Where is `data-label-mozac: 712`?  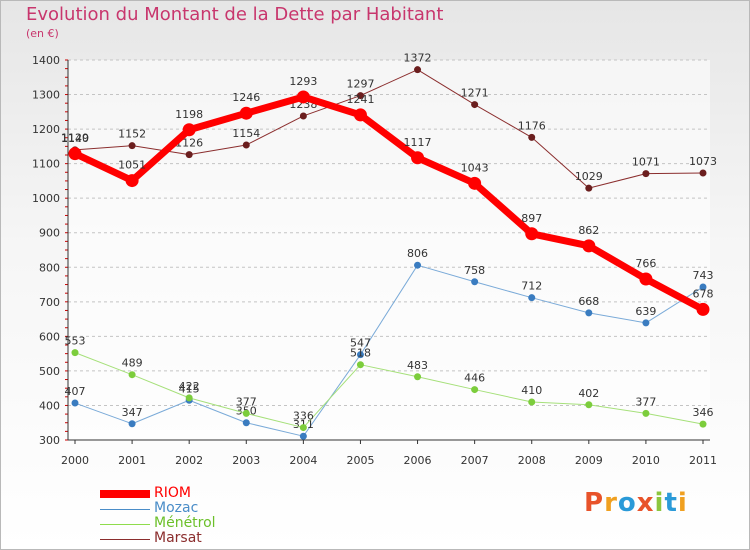
data-label-mozac: 712 is located at coordinates (531, 286).